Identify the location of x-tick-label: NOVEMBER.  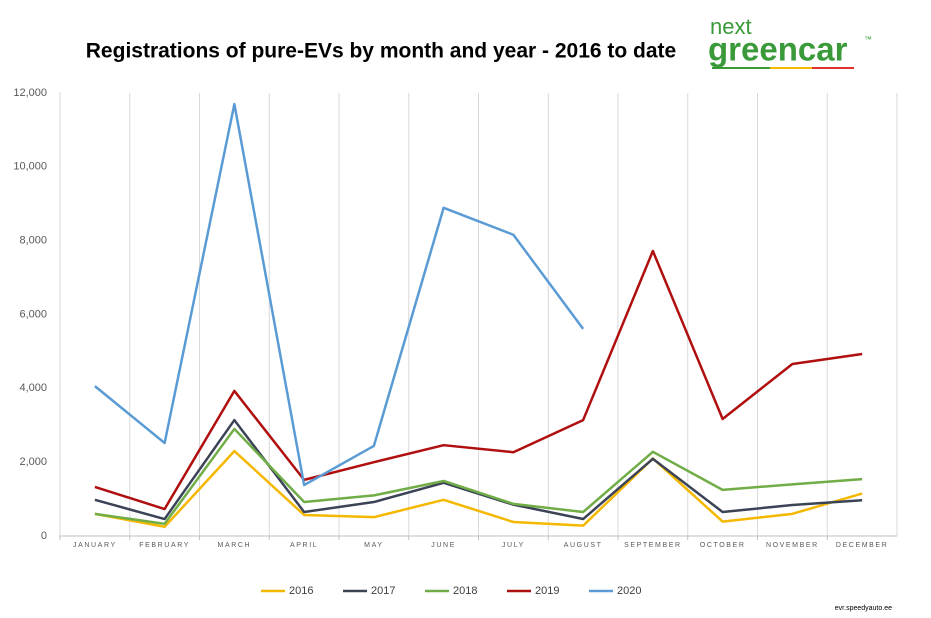
(792, 545).